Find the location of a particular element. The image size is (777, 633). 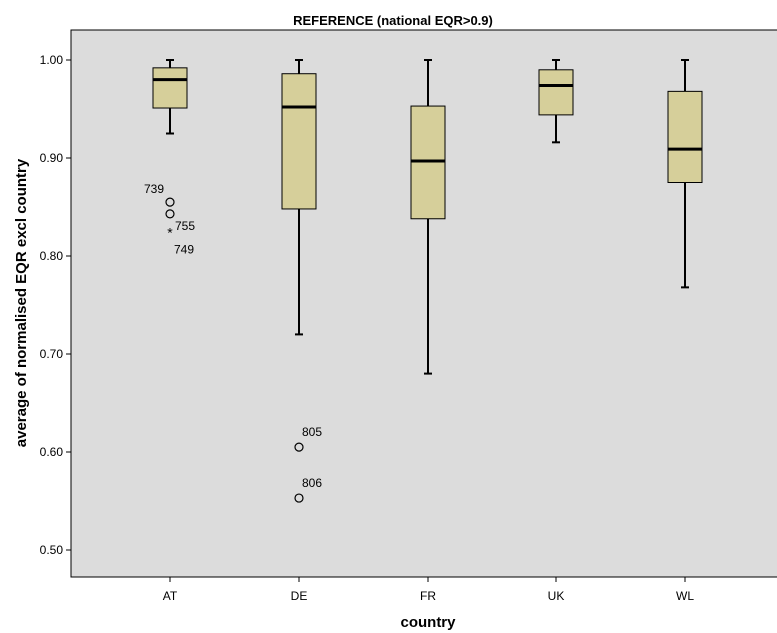

box-at: 739 755*749 is located at coordinates (169, 158).